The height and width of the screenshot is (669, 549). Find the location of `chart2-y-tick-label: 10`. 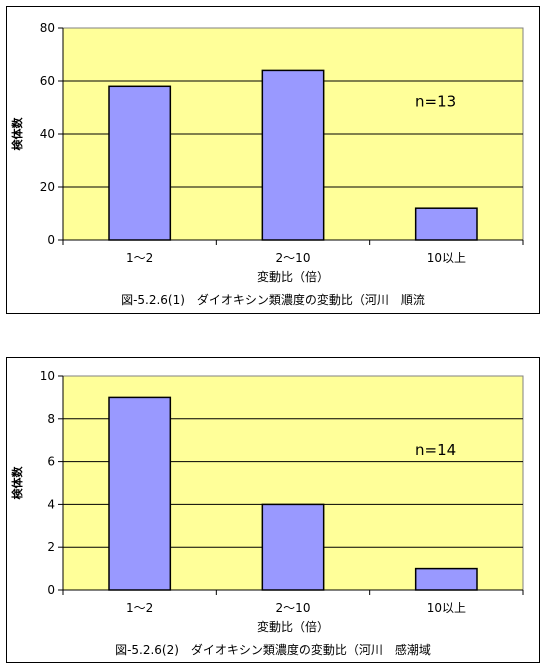

chart2-y-tick-label: 10 is located at coordinates (47, 376).